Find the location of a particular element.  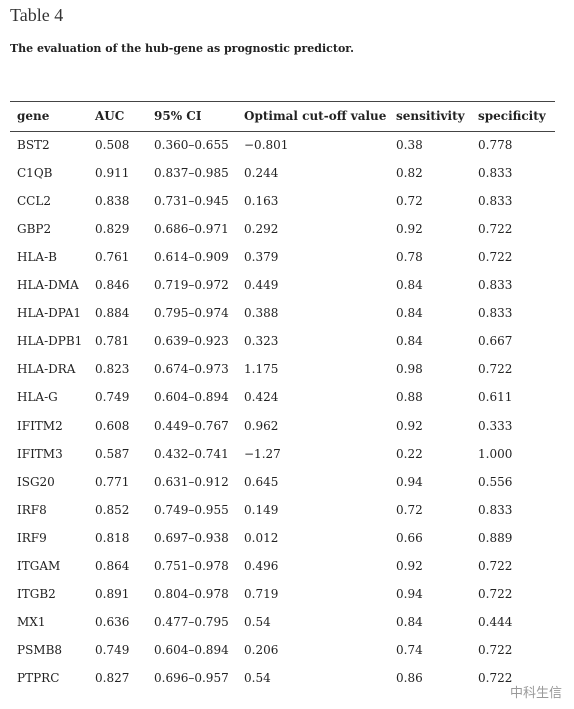

table-cell: 0.78 is located at coordinates (409, 257).